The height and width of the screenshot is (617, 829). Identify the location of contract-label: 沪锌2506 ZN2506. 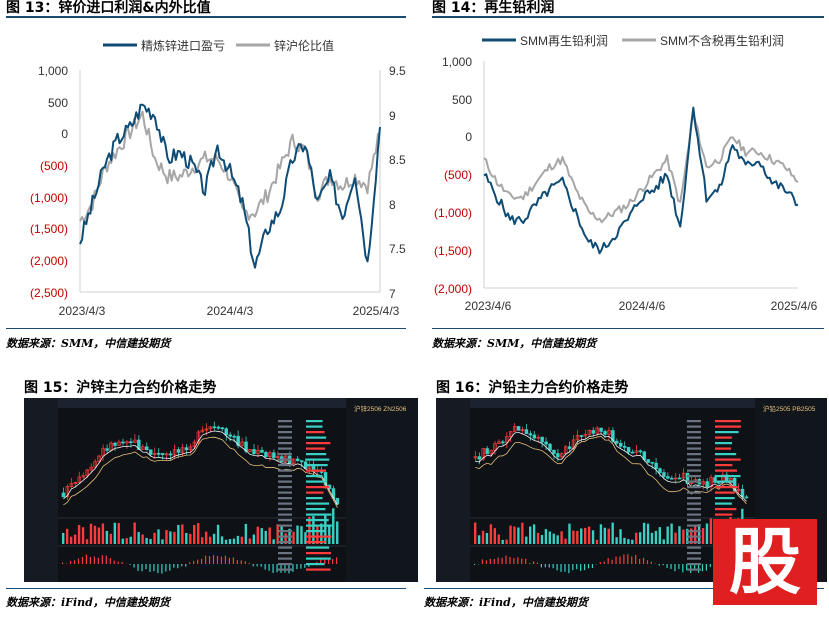
(380, 408).